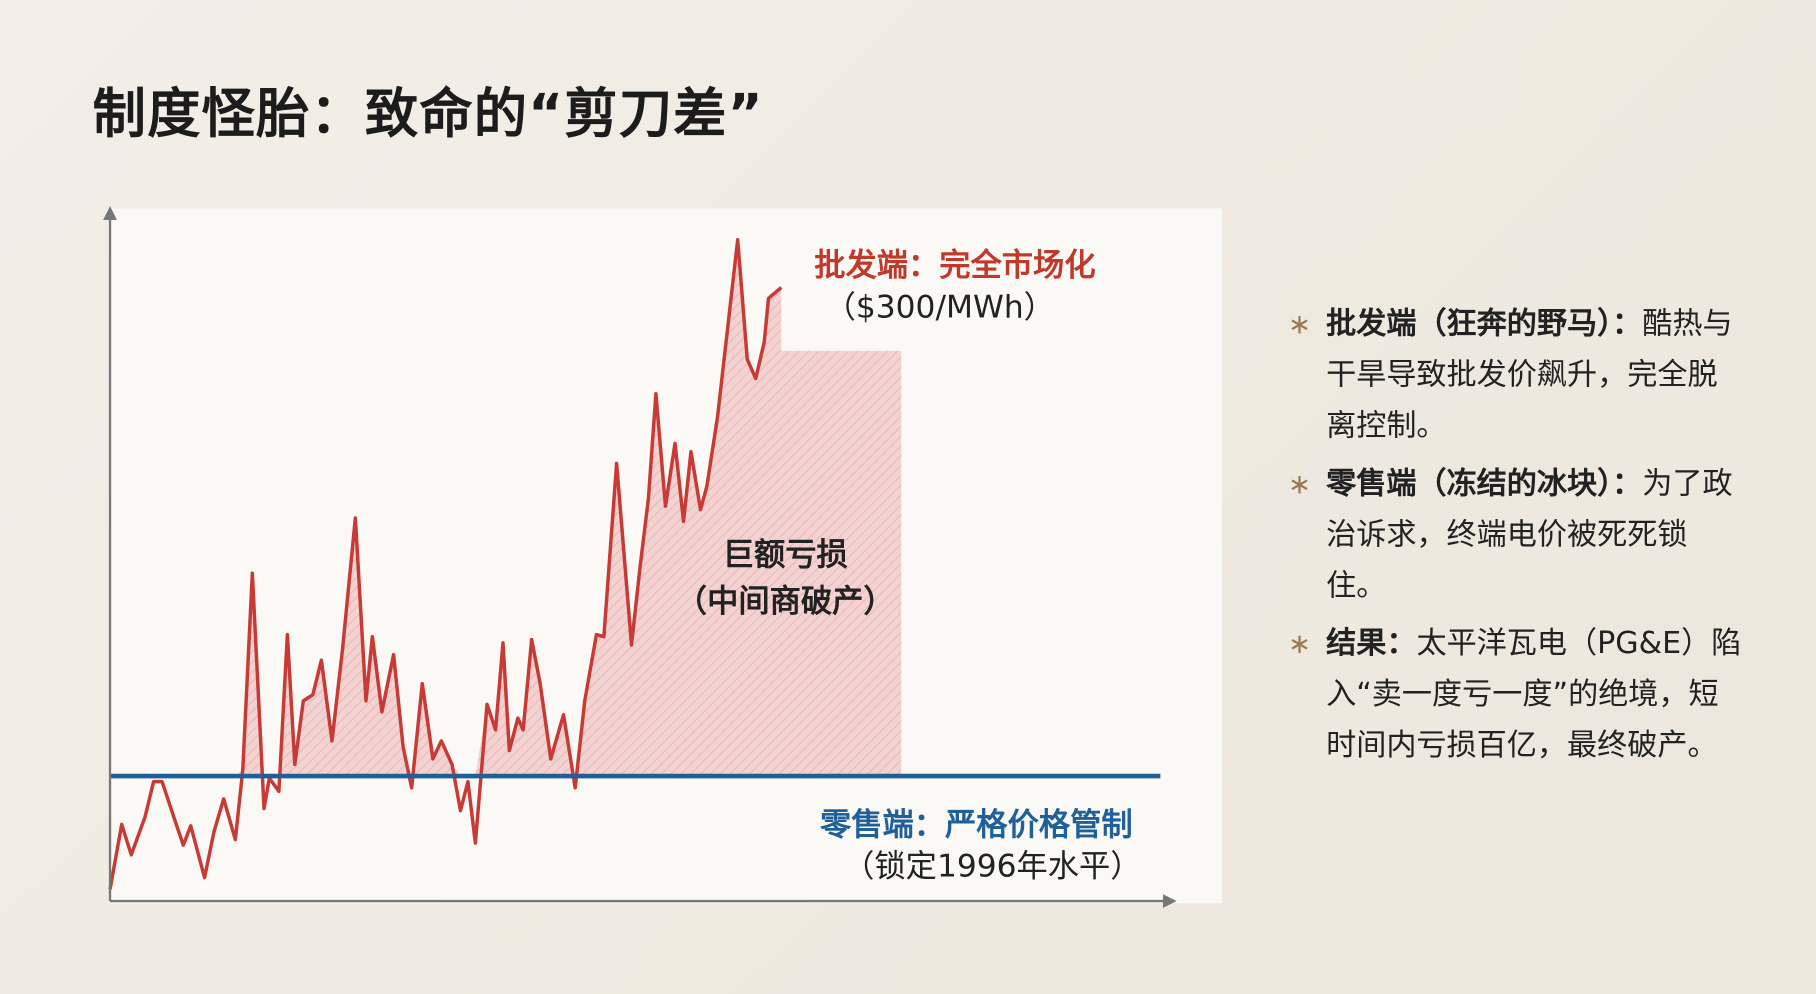  What do you see at coordinates (1529, 375) in the screenshot?
I see `bullet-text: 酷热与干旱导致批发价飙升，完全脱离控制。` at bounding box center [1529, 375].